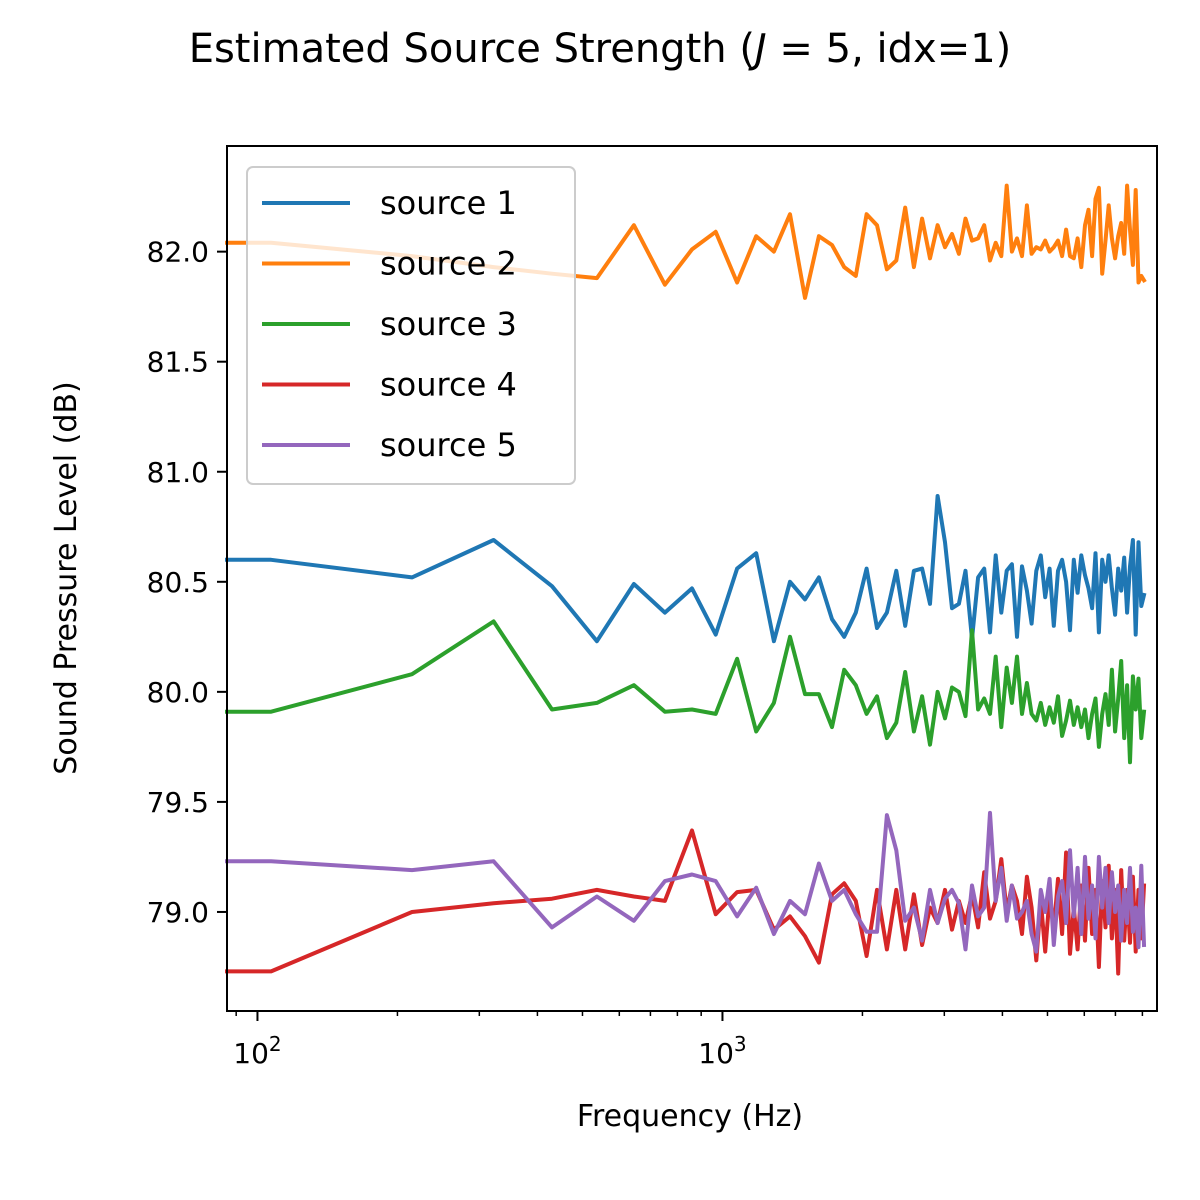  I want to click on y-tick-label-3: 80.5, so click(178, 582).